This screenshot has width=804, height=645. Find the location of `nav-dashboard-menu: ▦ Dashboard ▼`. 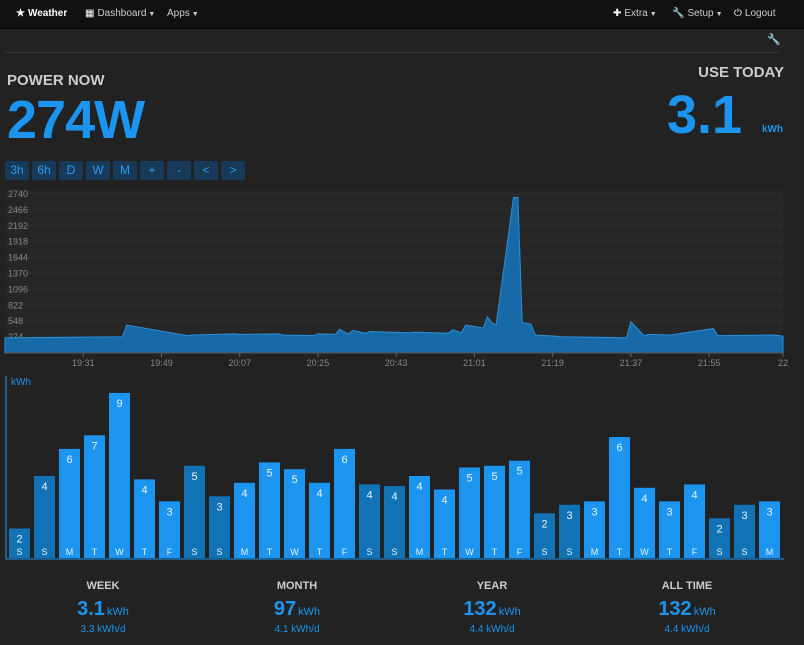

nav-dashboard-menu: ▦ Dashboard ▼ is located at coordinates (120, 13).